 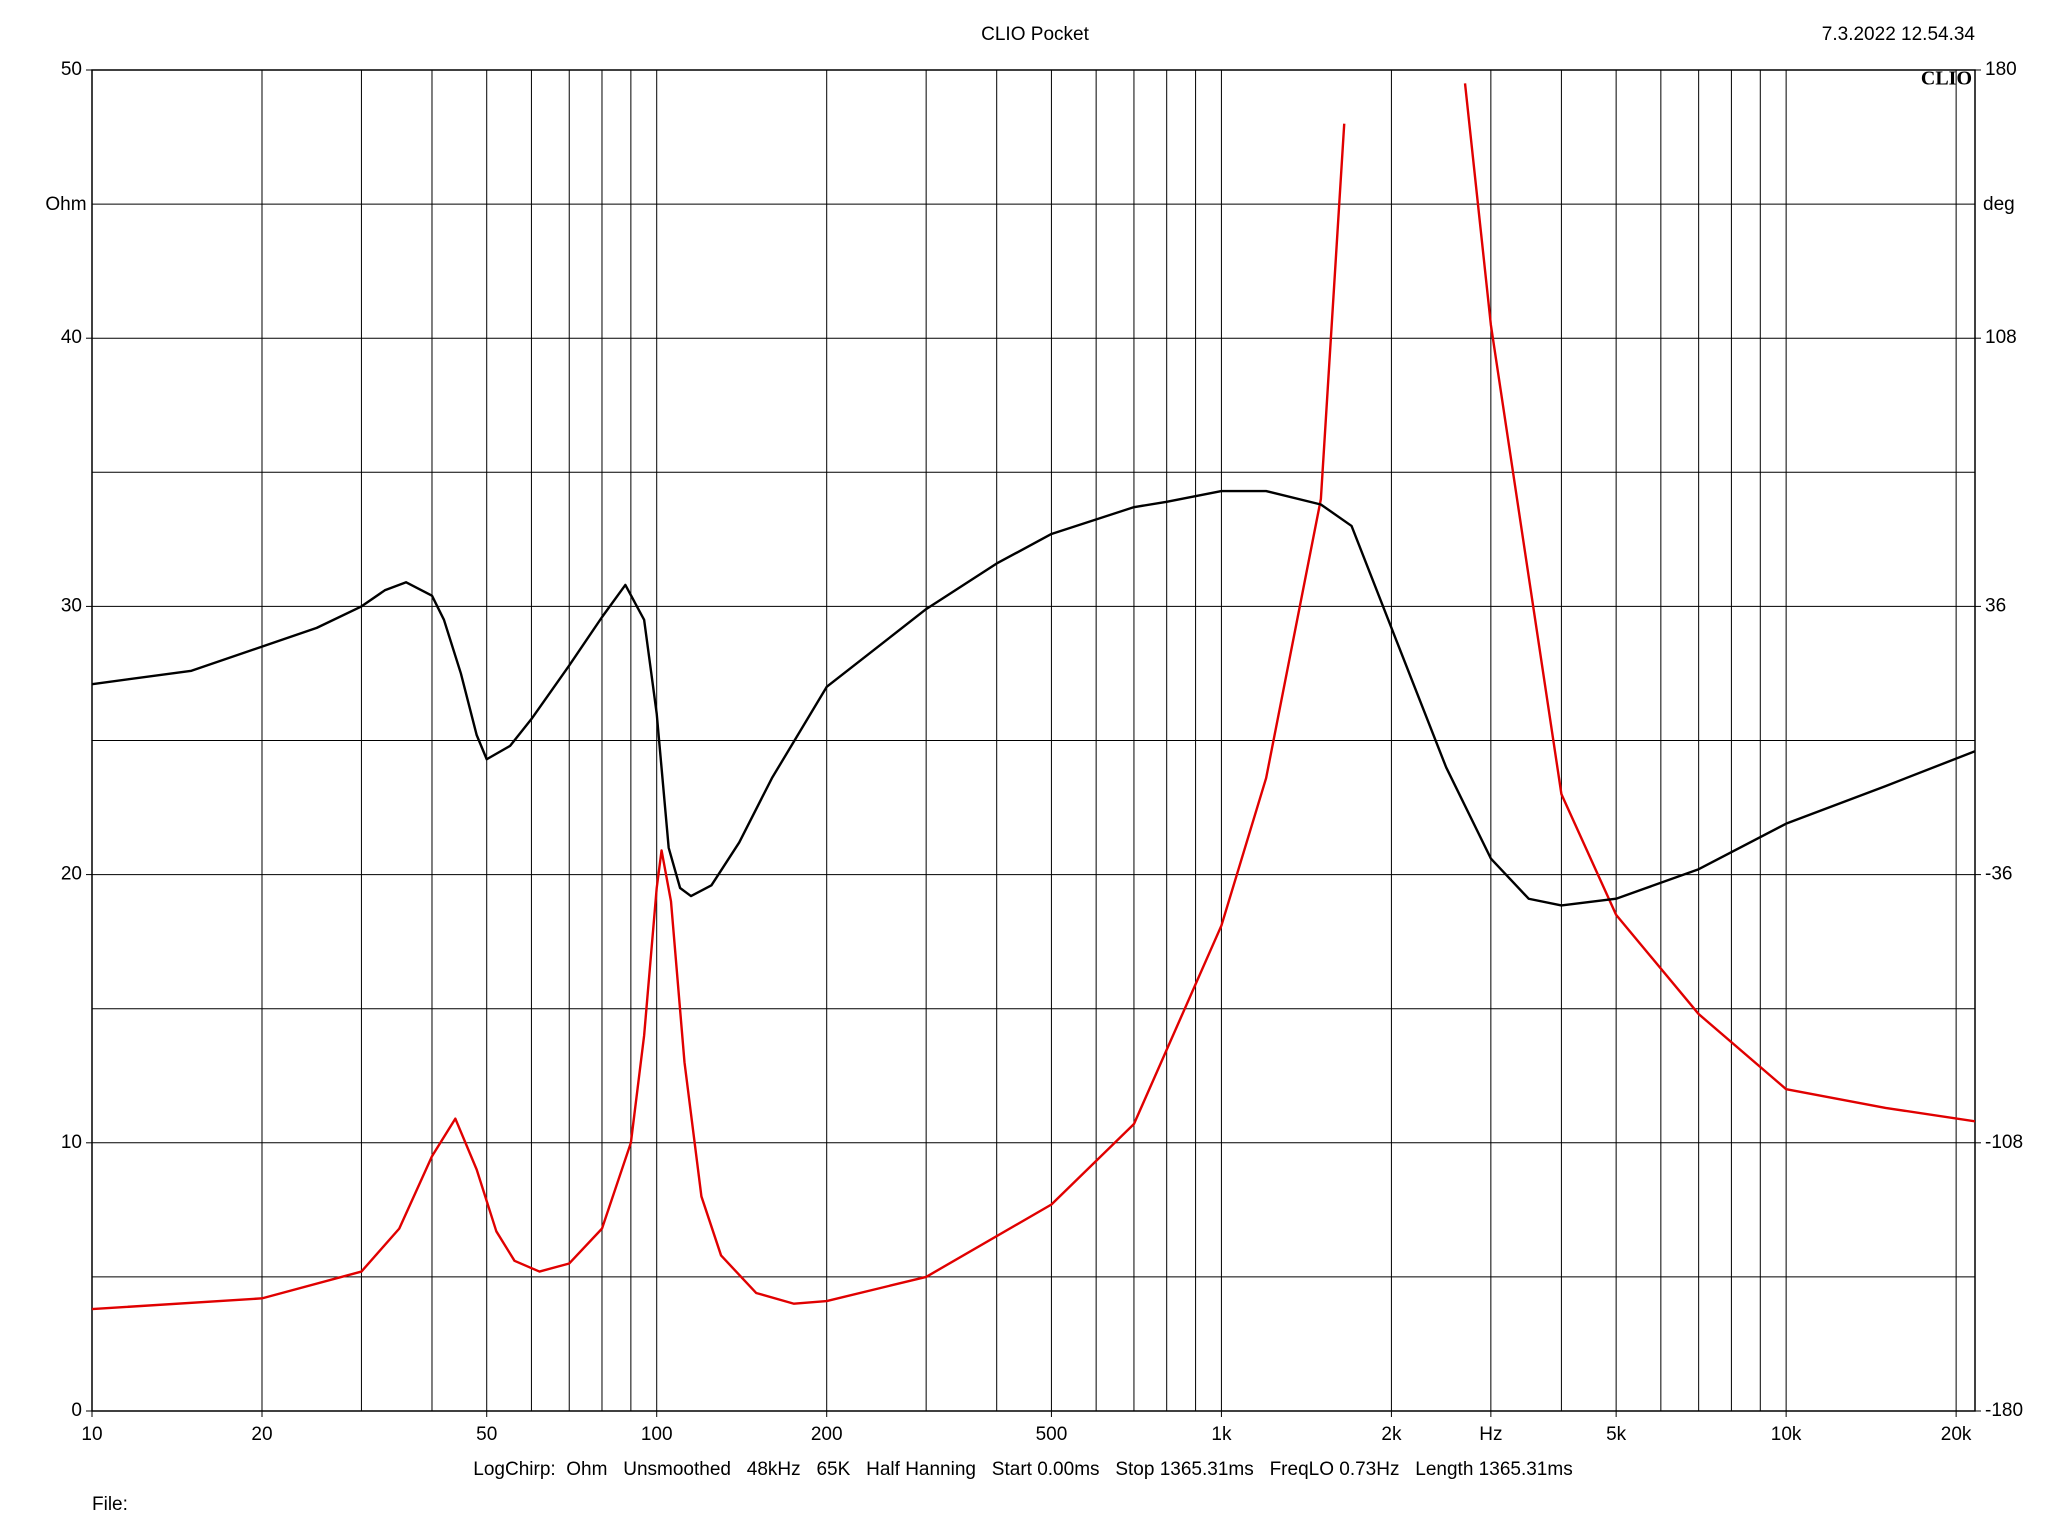 I want to click on chart-title: CLIO Pocket, so click(x=1035, y=34).